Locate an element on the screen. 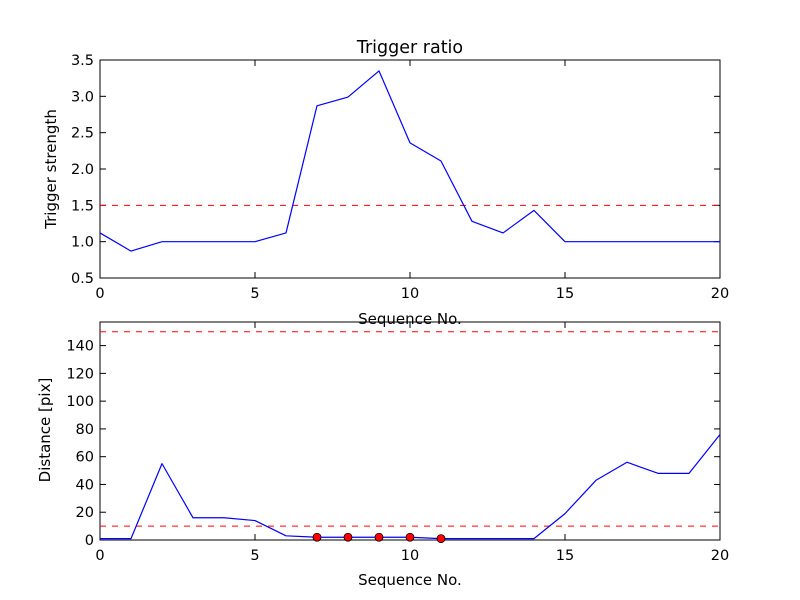  y-tick-label: 1.0 is located at coordinates (82, 243).